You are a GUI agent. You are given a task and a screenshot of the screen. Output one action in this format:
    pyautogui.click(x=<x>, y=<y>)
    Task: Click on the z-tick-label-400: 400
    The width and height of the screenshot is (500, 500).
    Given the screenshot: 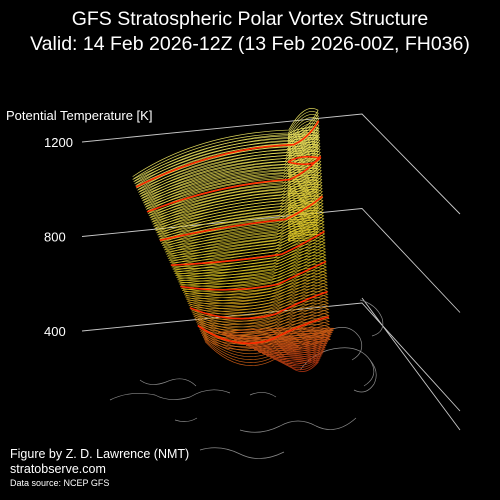 What is the action you would take?
    pyautogui.click(x=55, y=331)
    